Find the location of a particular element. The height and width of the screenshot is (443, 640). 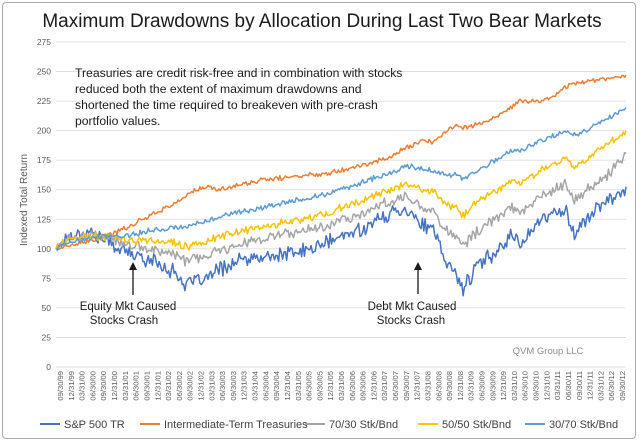

x-tick-label: 03/31/01 is located at coordinates (125, 386).